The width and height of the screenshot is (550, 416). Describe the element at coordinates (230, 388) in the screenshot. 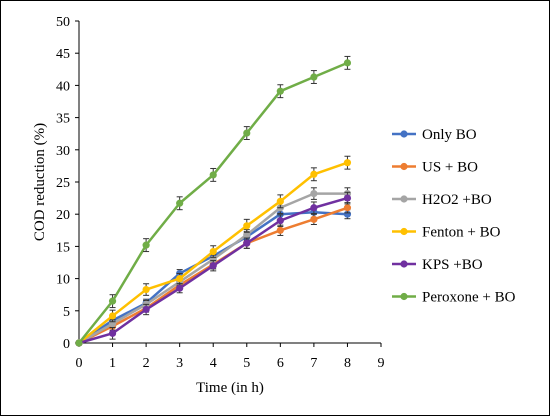

I see `x-axis-title: Time (in h)` at that location.